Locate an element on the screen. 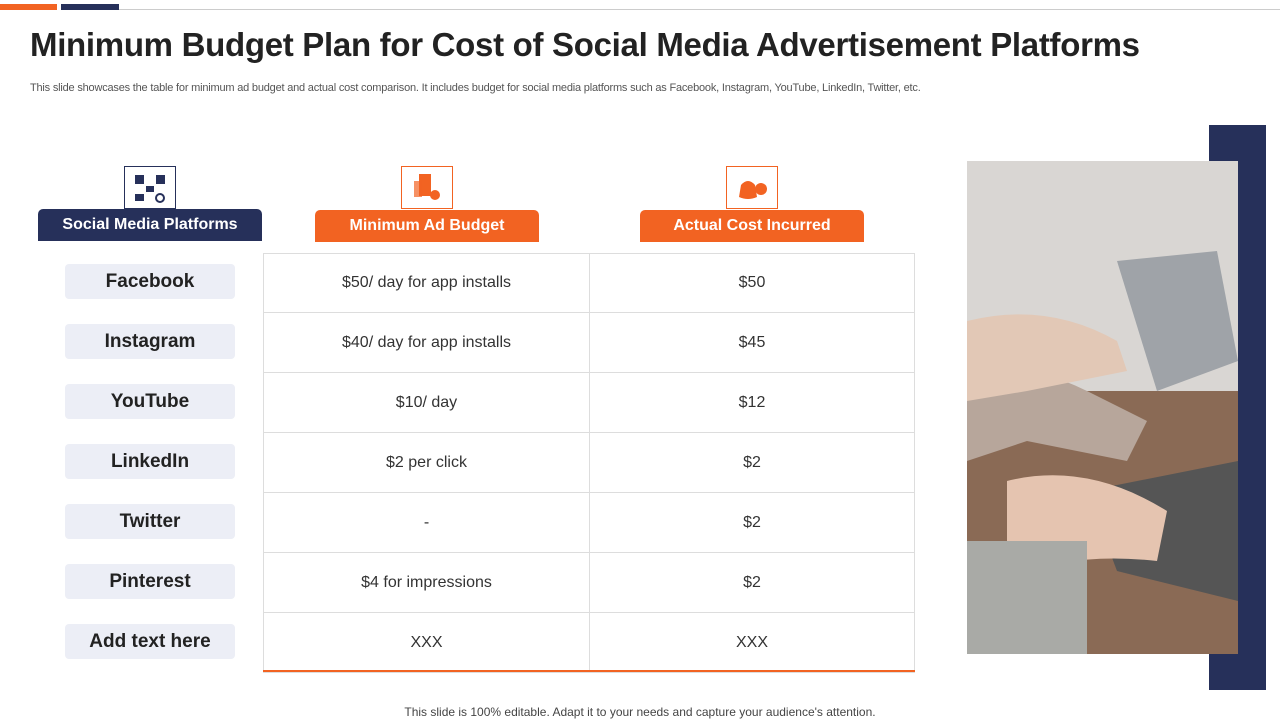 This screenshot has width=1280, height=720. platform-label: LinkedIn is located at coordinates (150, 461).